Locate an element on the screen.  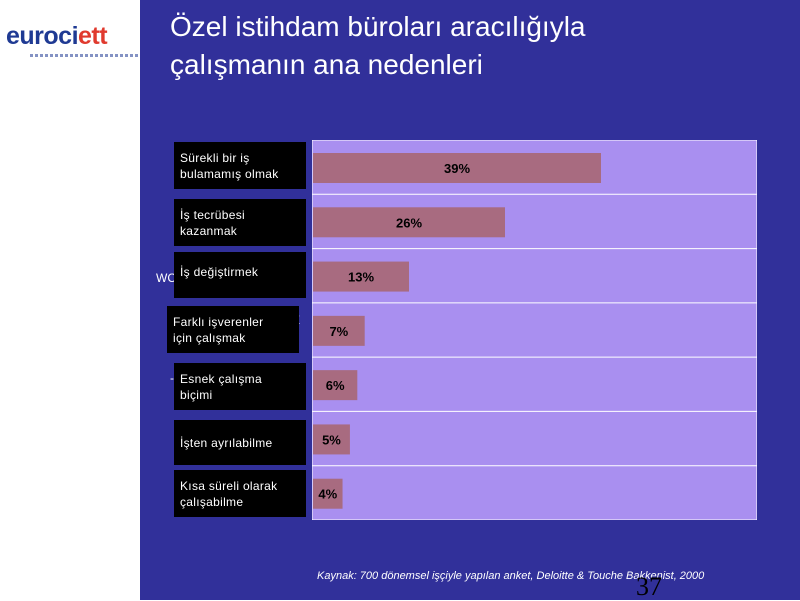
data-label-5: 6% is located at coordinates (335, 385).